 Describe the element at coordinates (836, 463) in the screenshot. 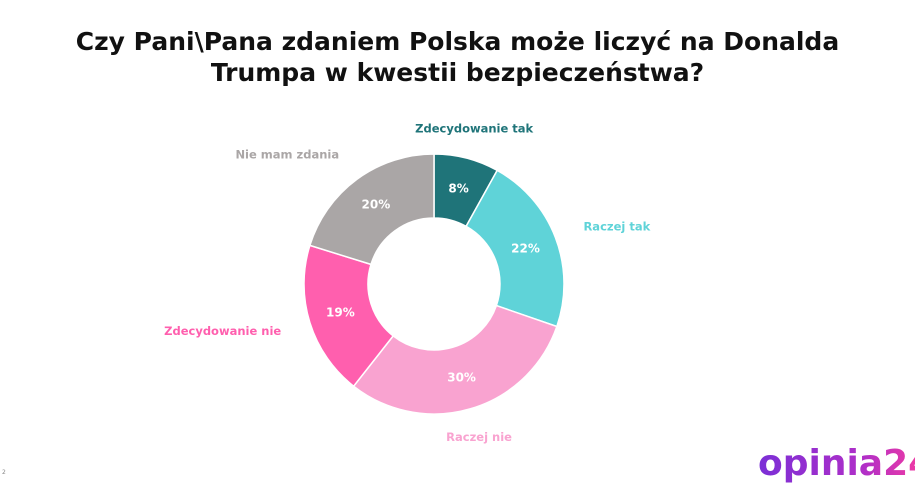

I see `logo: opinia24` at that location.